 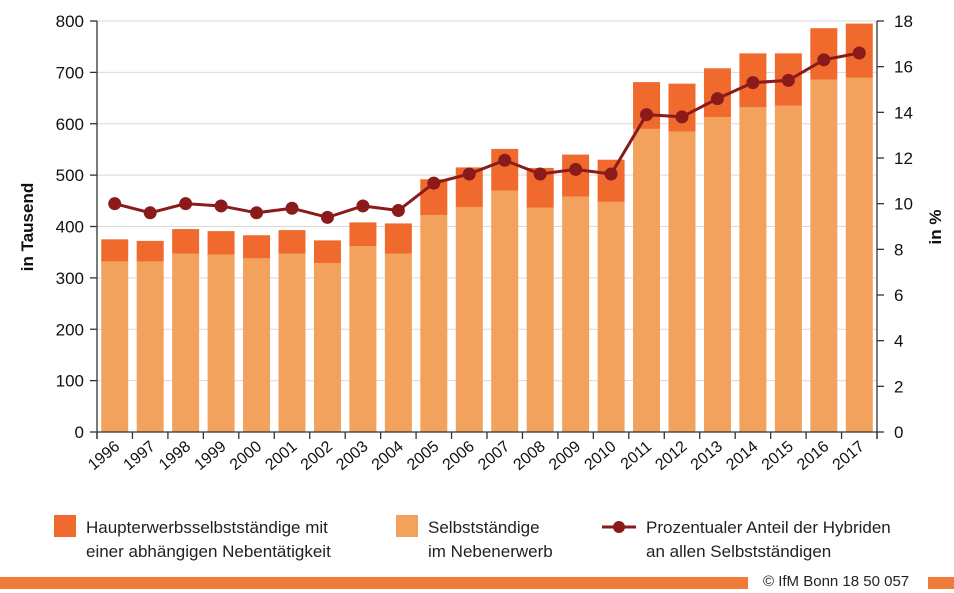 What do you see at coordinates (753, 269) in the screenshot?
I see `bar-nebenerwerb-2014` at bounding box center [753, 269].